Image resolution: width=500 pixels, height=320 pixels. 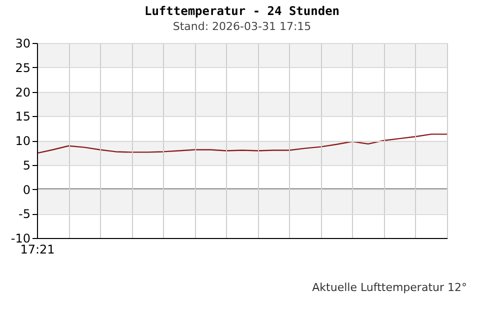 I want to click on y-tick-label: 5, so click(x=26, y=165).